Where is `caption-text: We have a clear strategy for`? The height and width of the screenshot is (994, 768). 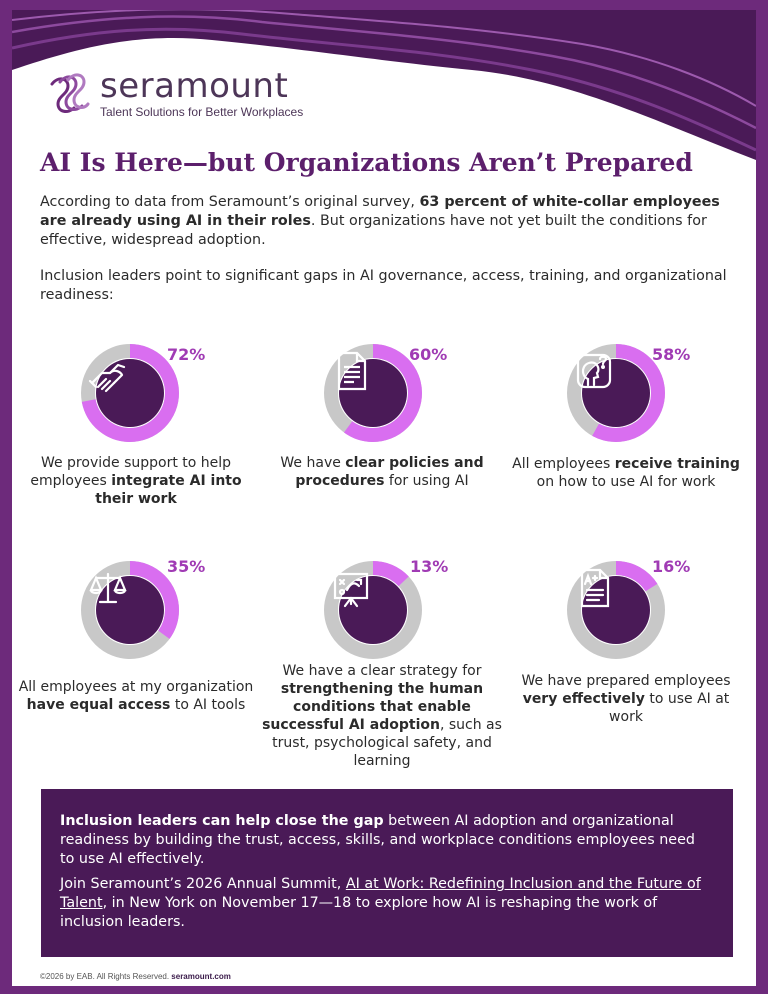 caption-text: We have a clear strategy for is located at coordinates (382, 671).